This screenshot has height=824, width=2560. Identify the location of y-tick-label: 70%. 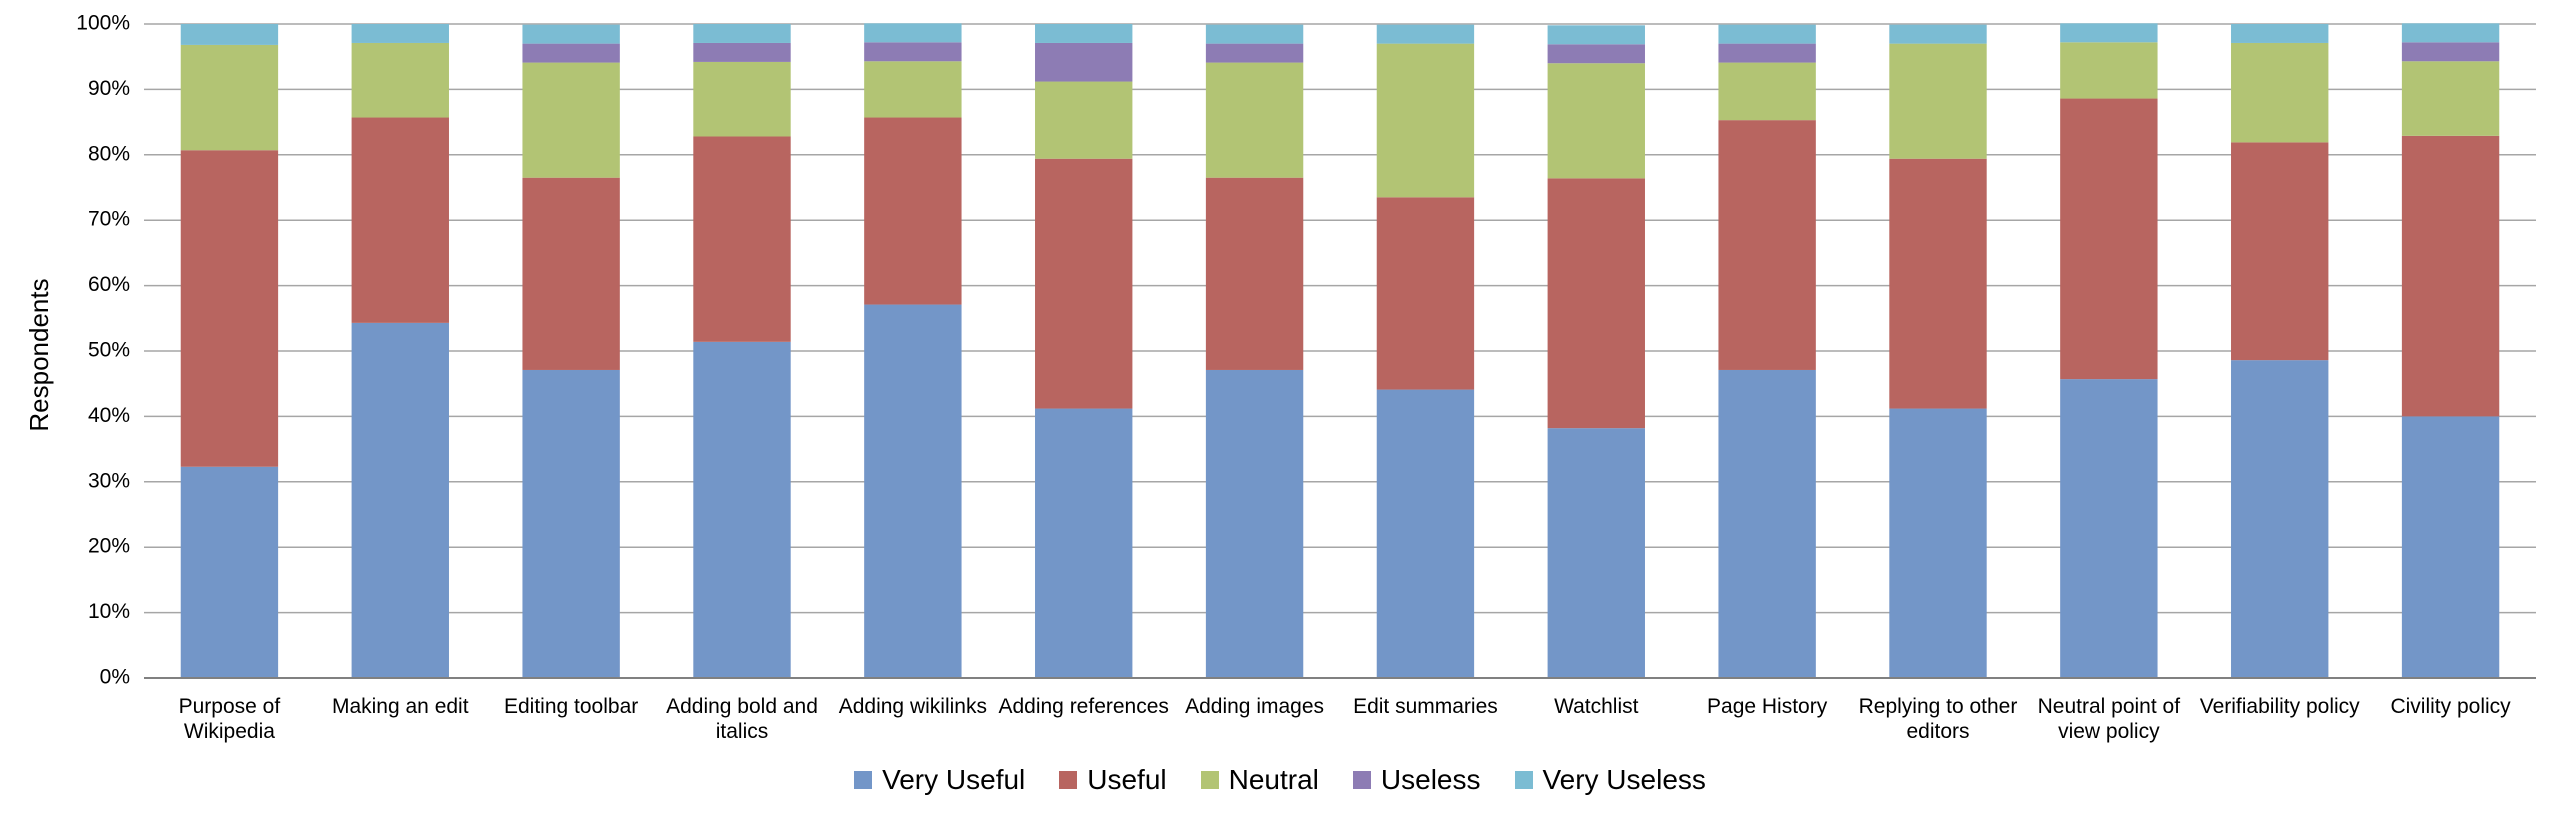
(109, 219).